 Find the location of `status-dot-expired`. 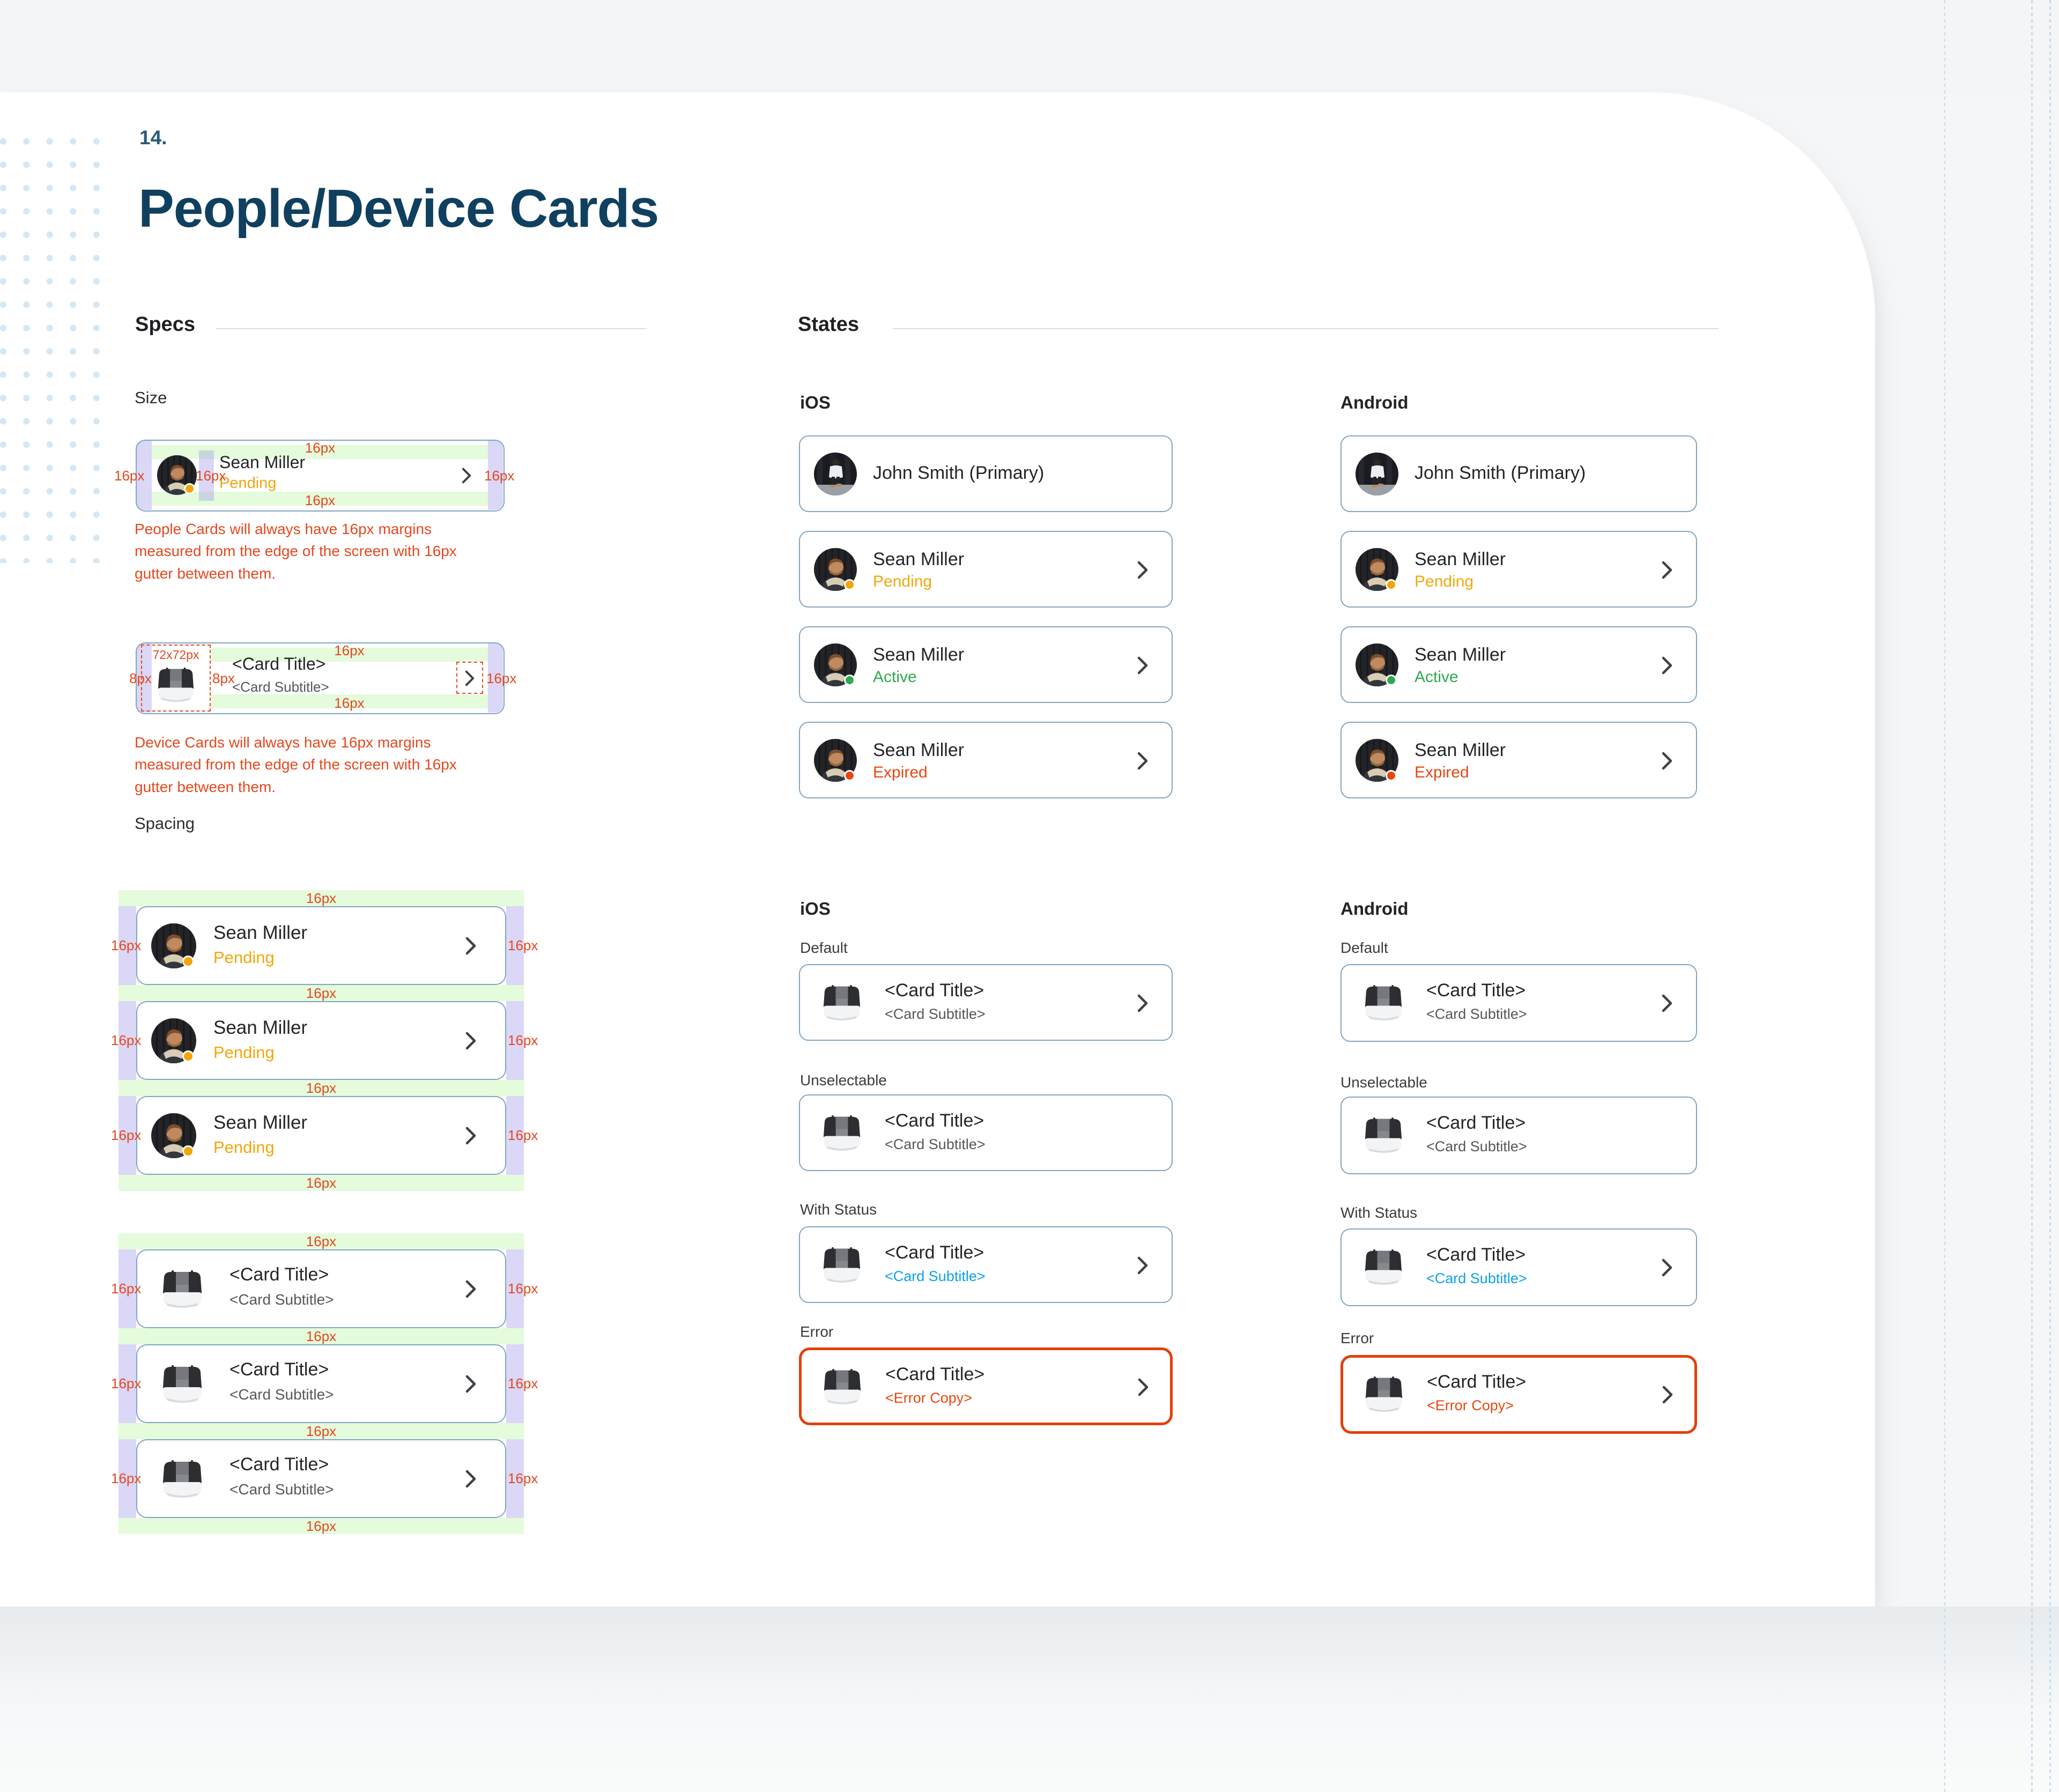

status-dot-expired is located at coordinates (1392, 775).